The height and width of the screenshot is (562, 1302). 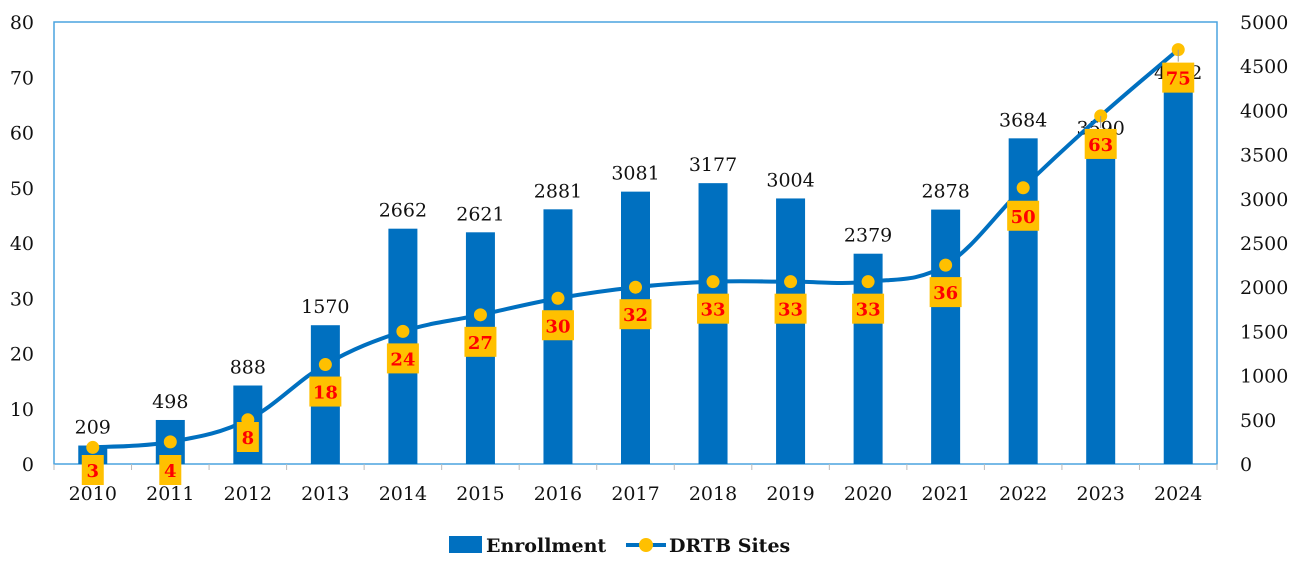 What do you see at coordinates (546, 546) in the screenshot?
I see `legend-enrollment-label: Enrollment` at bounding box center [546, 546].